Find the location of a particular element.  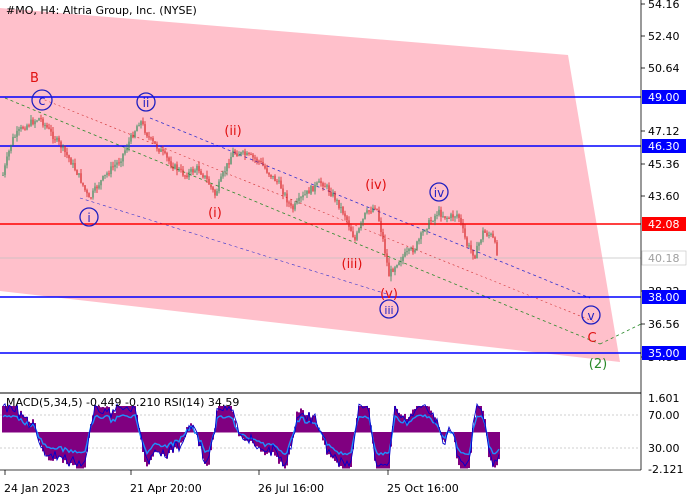

level-price-labels: 49.00 46.30 42.08 38.00 35.00 is located at coordinates (664, 225).